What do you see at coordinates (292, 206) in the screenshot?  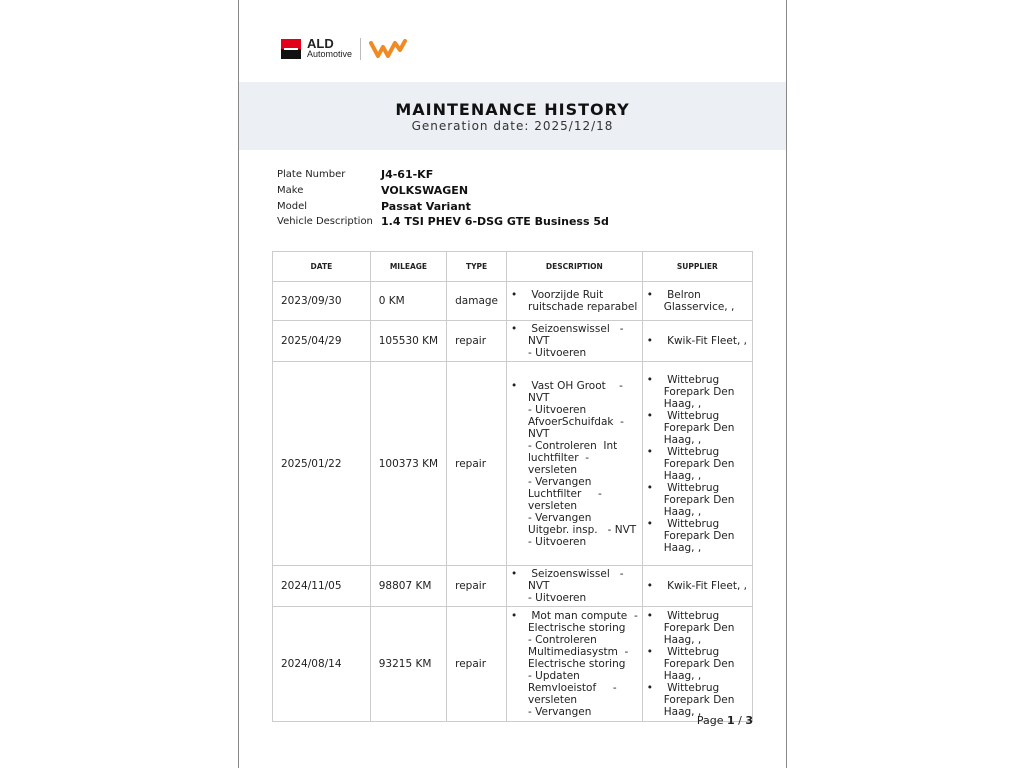 I see `vehicle-info-label: Model` at bounding box center [292, 206].